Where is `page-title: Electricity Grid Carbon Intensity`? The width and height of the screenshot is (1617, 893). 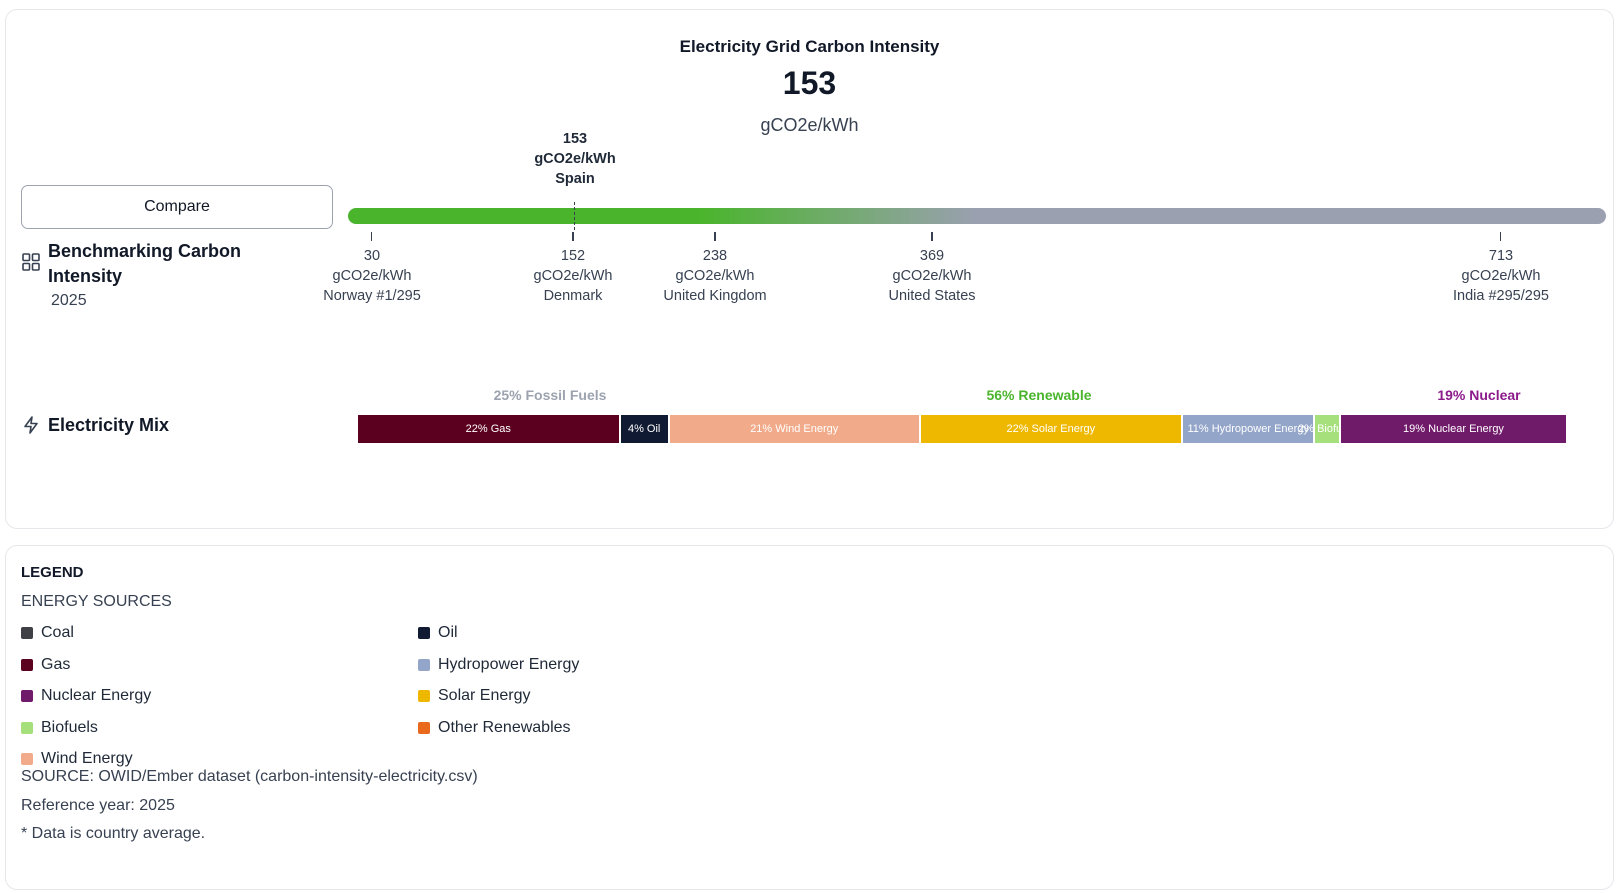 page-title: Electricity Grid Carbon Intensity is located at coordinates (809, 46).